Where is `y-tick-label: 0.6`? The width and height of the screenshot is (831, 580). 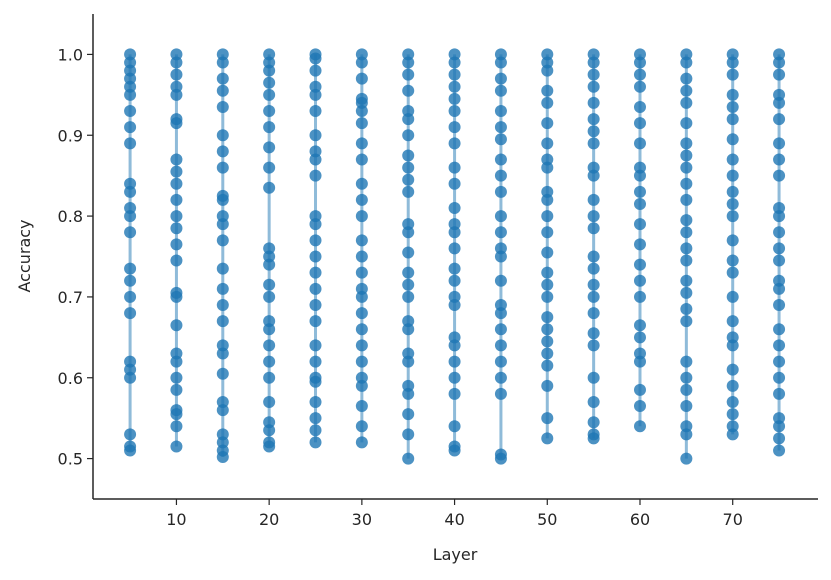
y-tick-label: 0.6 is located at coordinates (70, 378).